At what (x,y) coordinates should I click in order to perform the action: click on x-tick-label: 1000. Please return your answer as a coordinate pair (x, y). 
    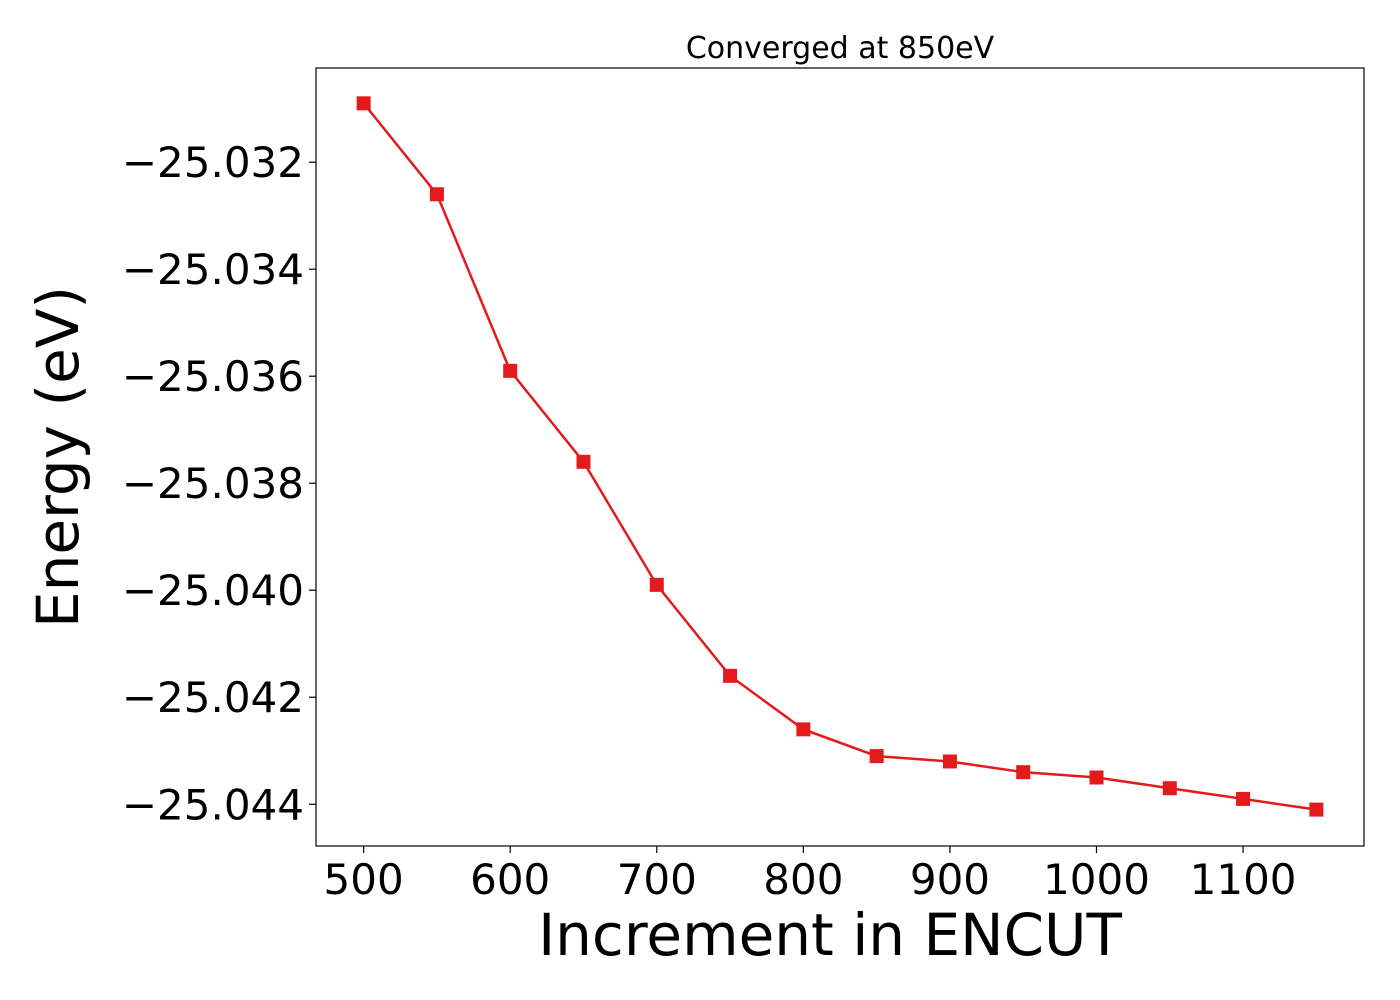
    Looking at the image, I should click on (1096, 879).